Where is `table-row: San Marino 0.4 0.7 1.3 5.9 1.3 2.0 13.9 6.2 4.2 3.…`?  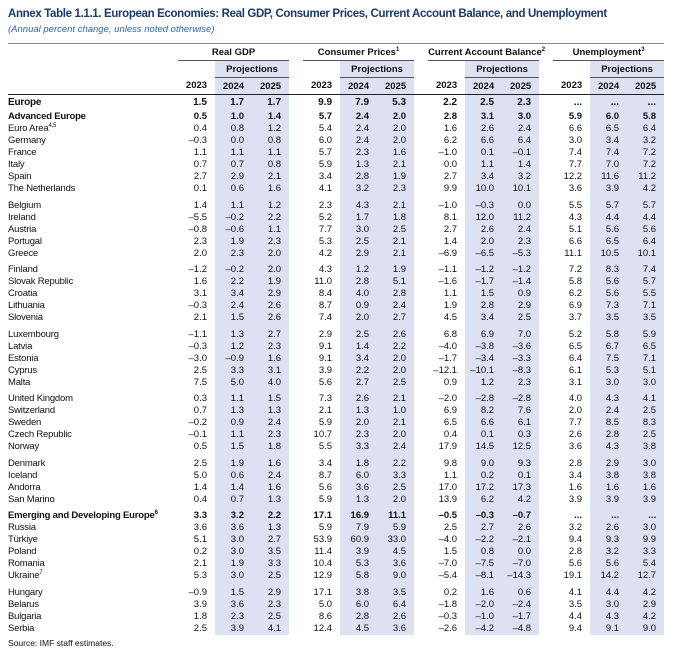 table-row: San Marino 0.4 0.7 1.3 5.9 1.3 2.0 13.9 6.2 4.2 3.… is located at coordinates (336, 499).